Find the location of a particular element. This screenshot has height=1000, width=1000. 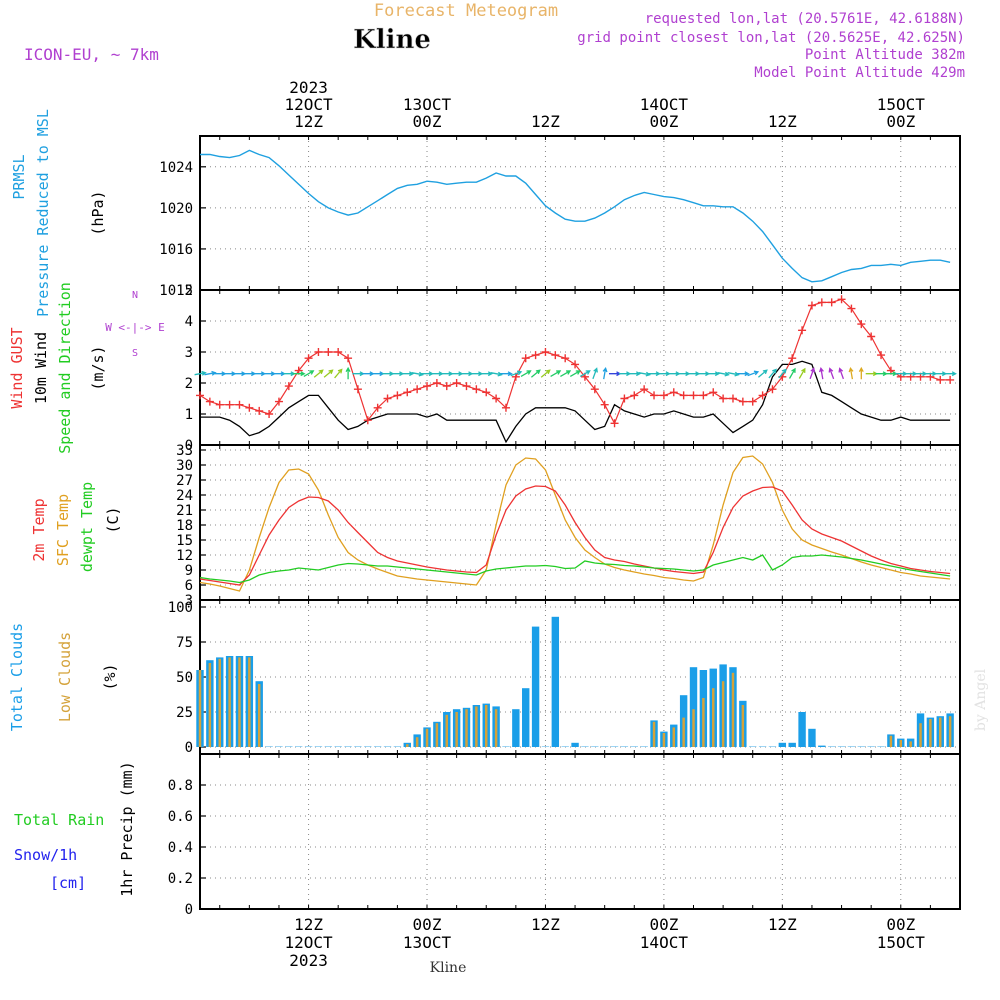

gust-label: Wind GUST is located at coordinates (17, 367).